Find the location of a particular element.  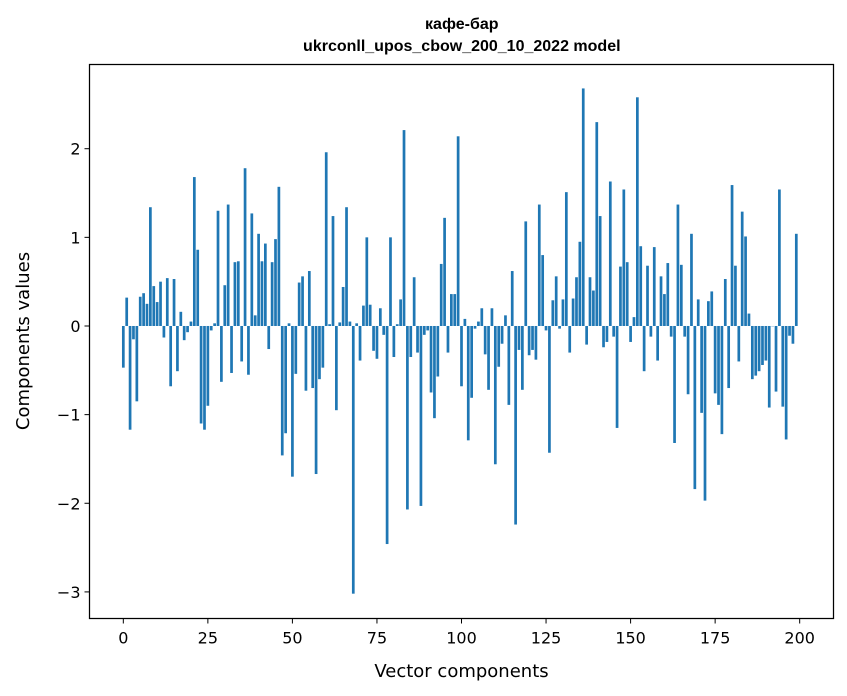

y-axis-label: Components values is located at coordinates (23, 341).